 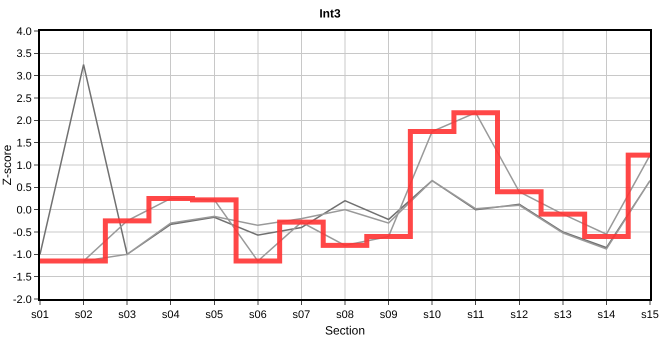 I want to click on x-tick-label: s04, so click(x=171, y=315).